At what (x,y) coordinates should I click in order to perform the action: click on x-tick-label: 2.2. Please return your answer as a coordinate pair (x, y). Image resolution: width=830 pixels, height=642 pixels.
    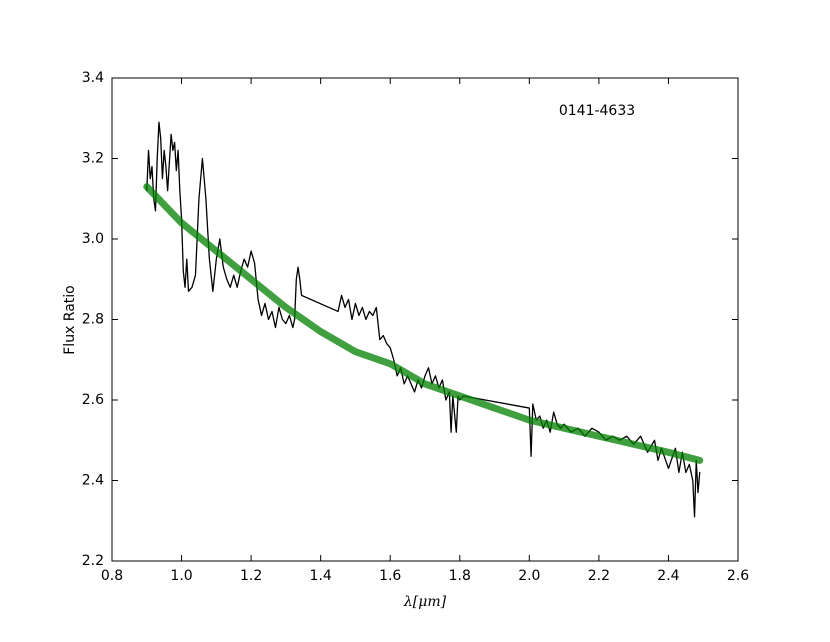
    Looking at the image, I should click on (599, 576).